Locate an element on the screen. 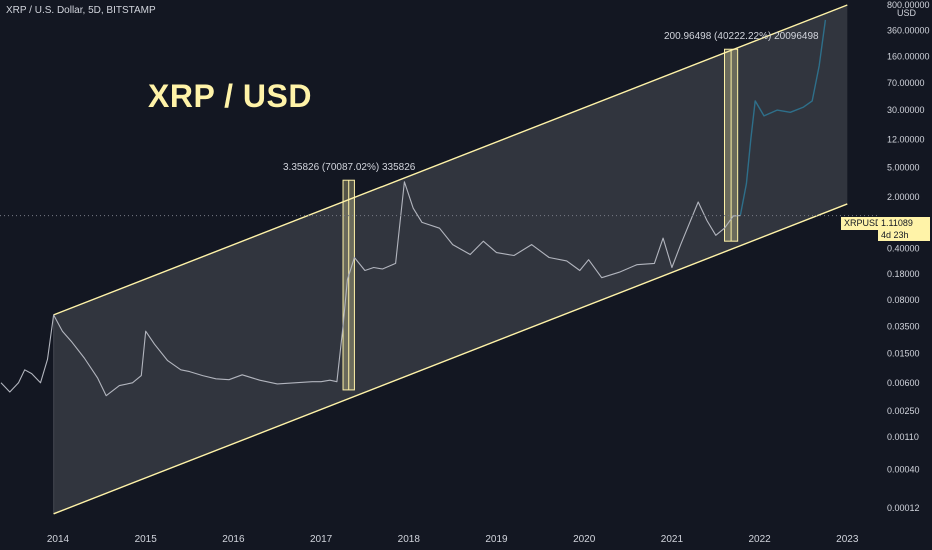 This screenshot has height=550, width=932. y-tick-label: 0.00012 is located at coordinates (903, 508).